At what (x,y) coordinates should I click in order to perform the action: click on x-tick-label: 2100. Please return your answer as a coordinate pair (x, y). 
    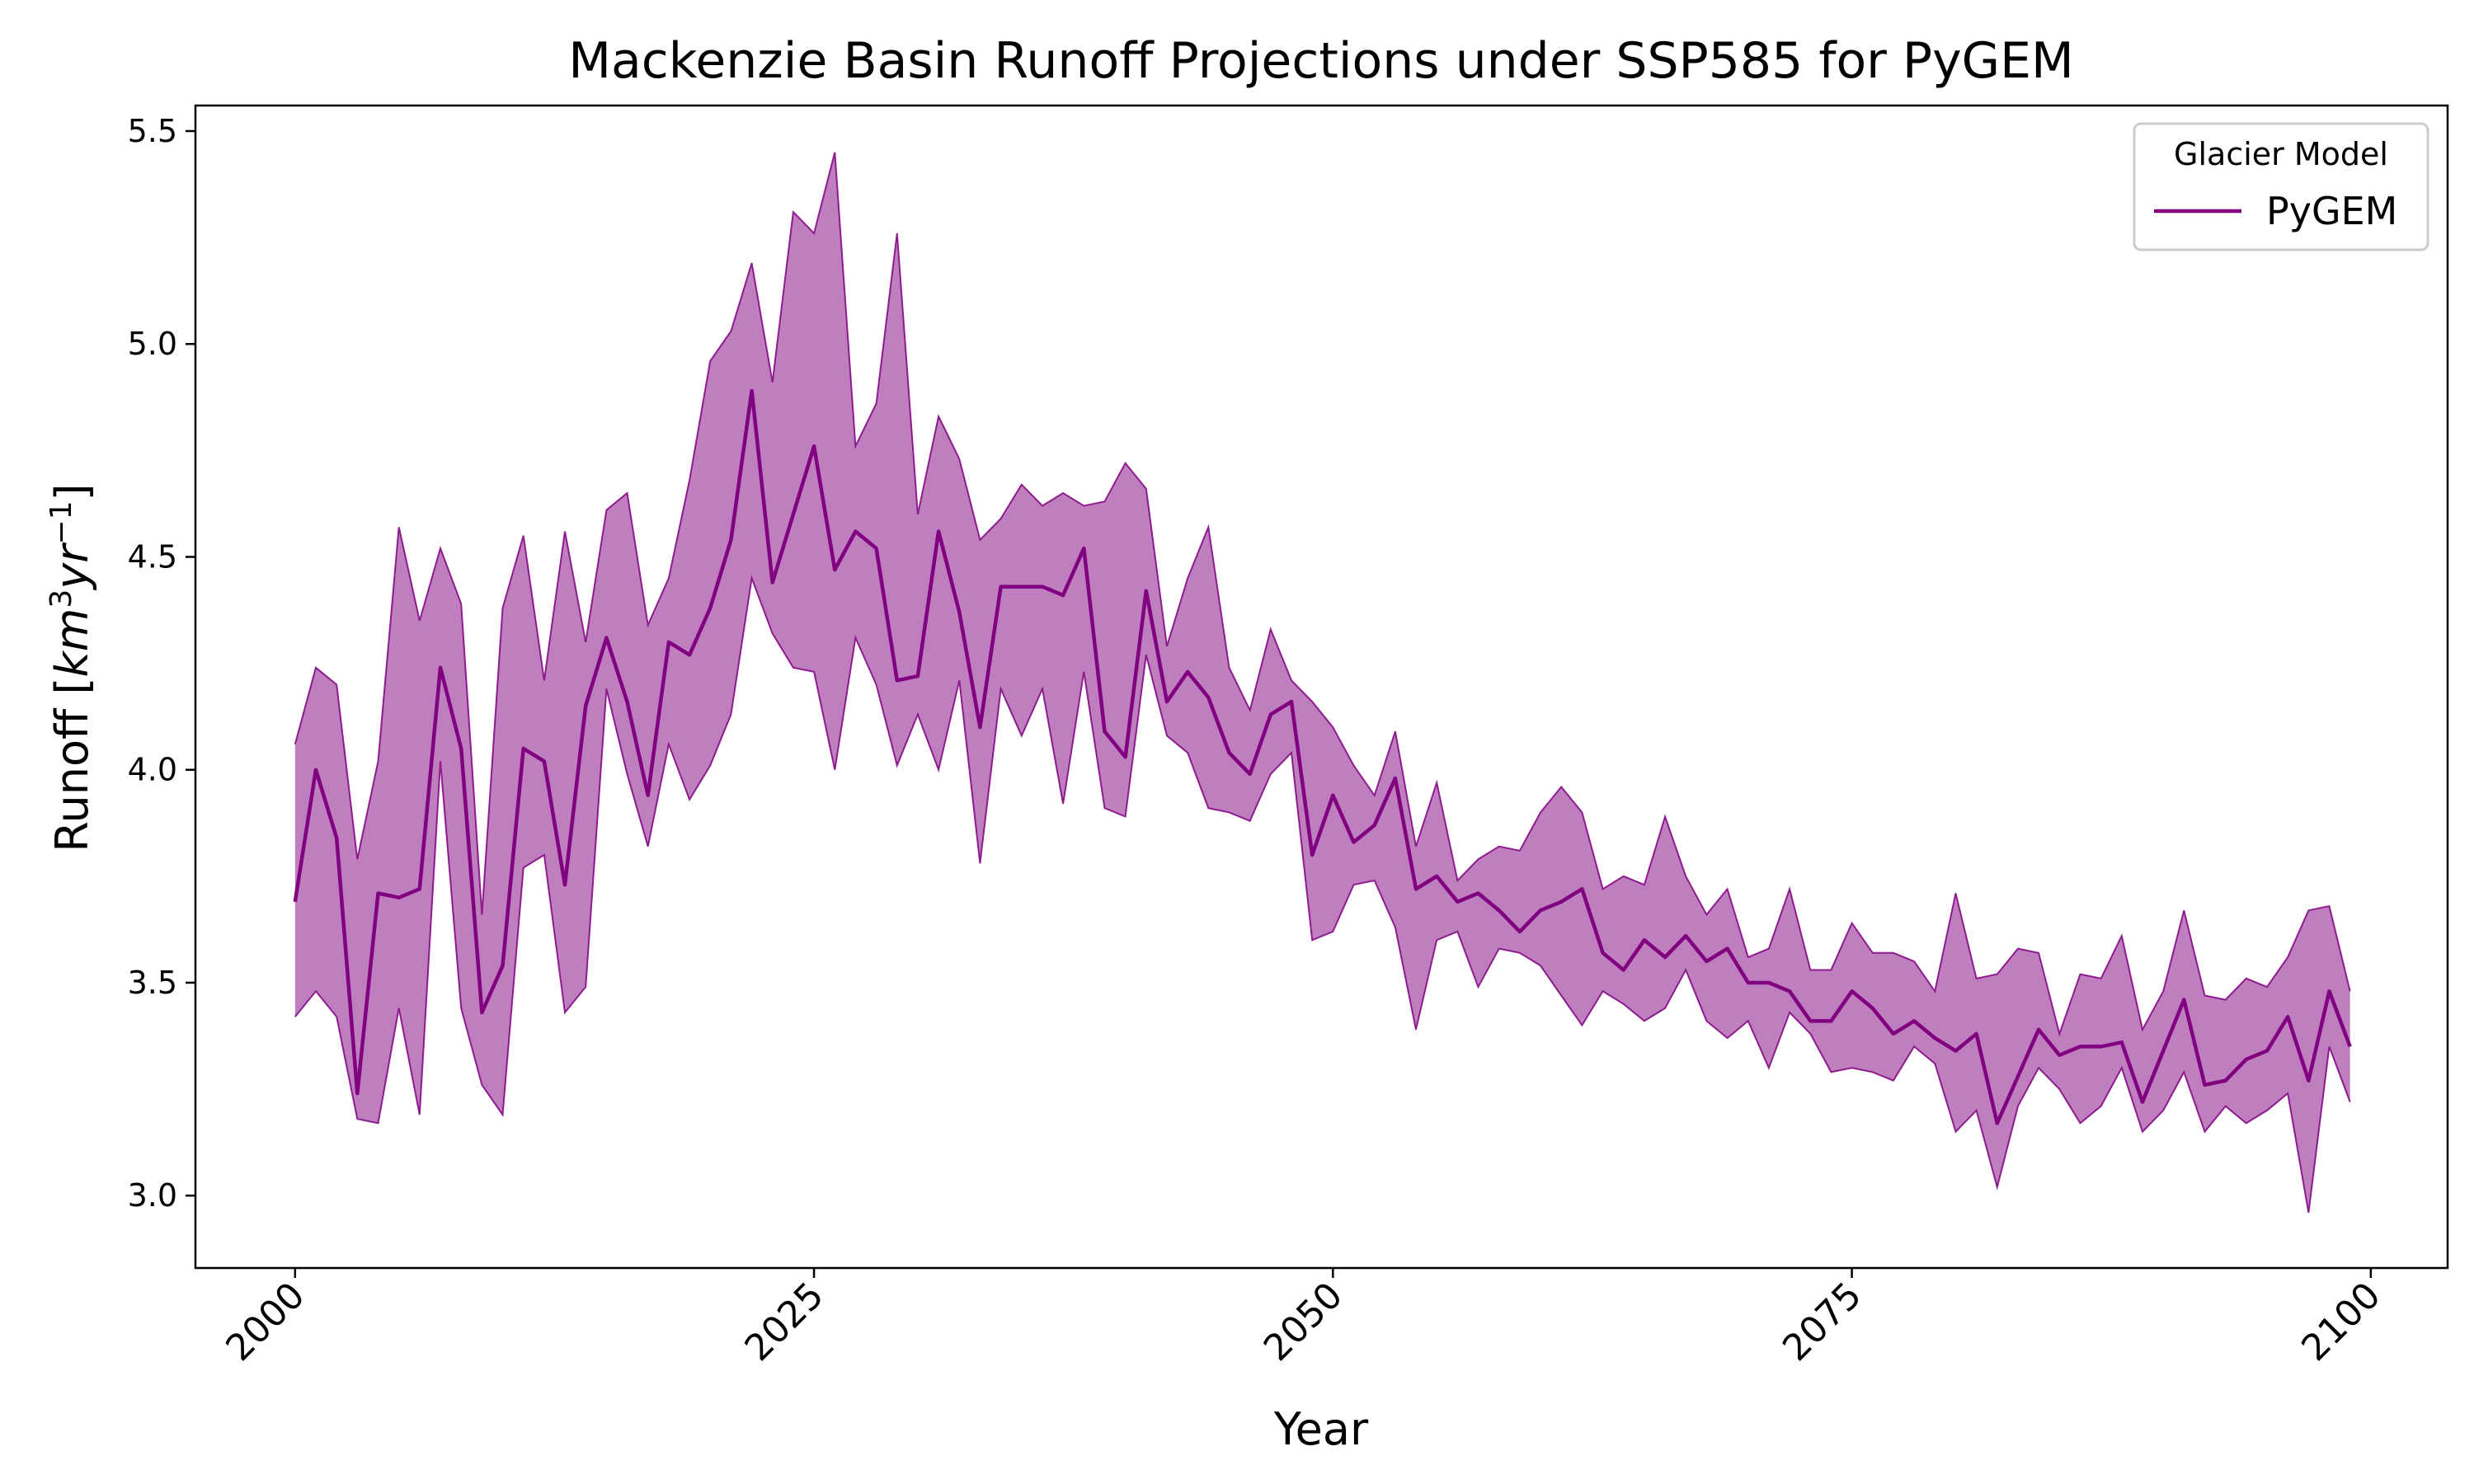
    Looking at the image, I should click on (2340, 1322).